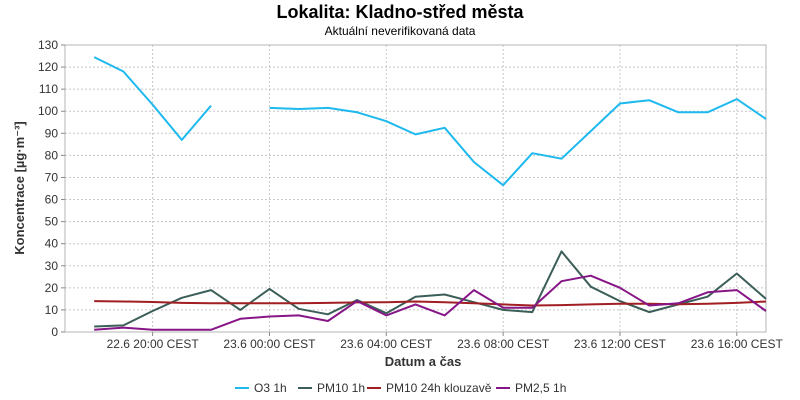  Describe the element at coordinates (400, 31) in the screenshot. I see `chart-subtitle: Aktuální neverifikovaná data` at that location.